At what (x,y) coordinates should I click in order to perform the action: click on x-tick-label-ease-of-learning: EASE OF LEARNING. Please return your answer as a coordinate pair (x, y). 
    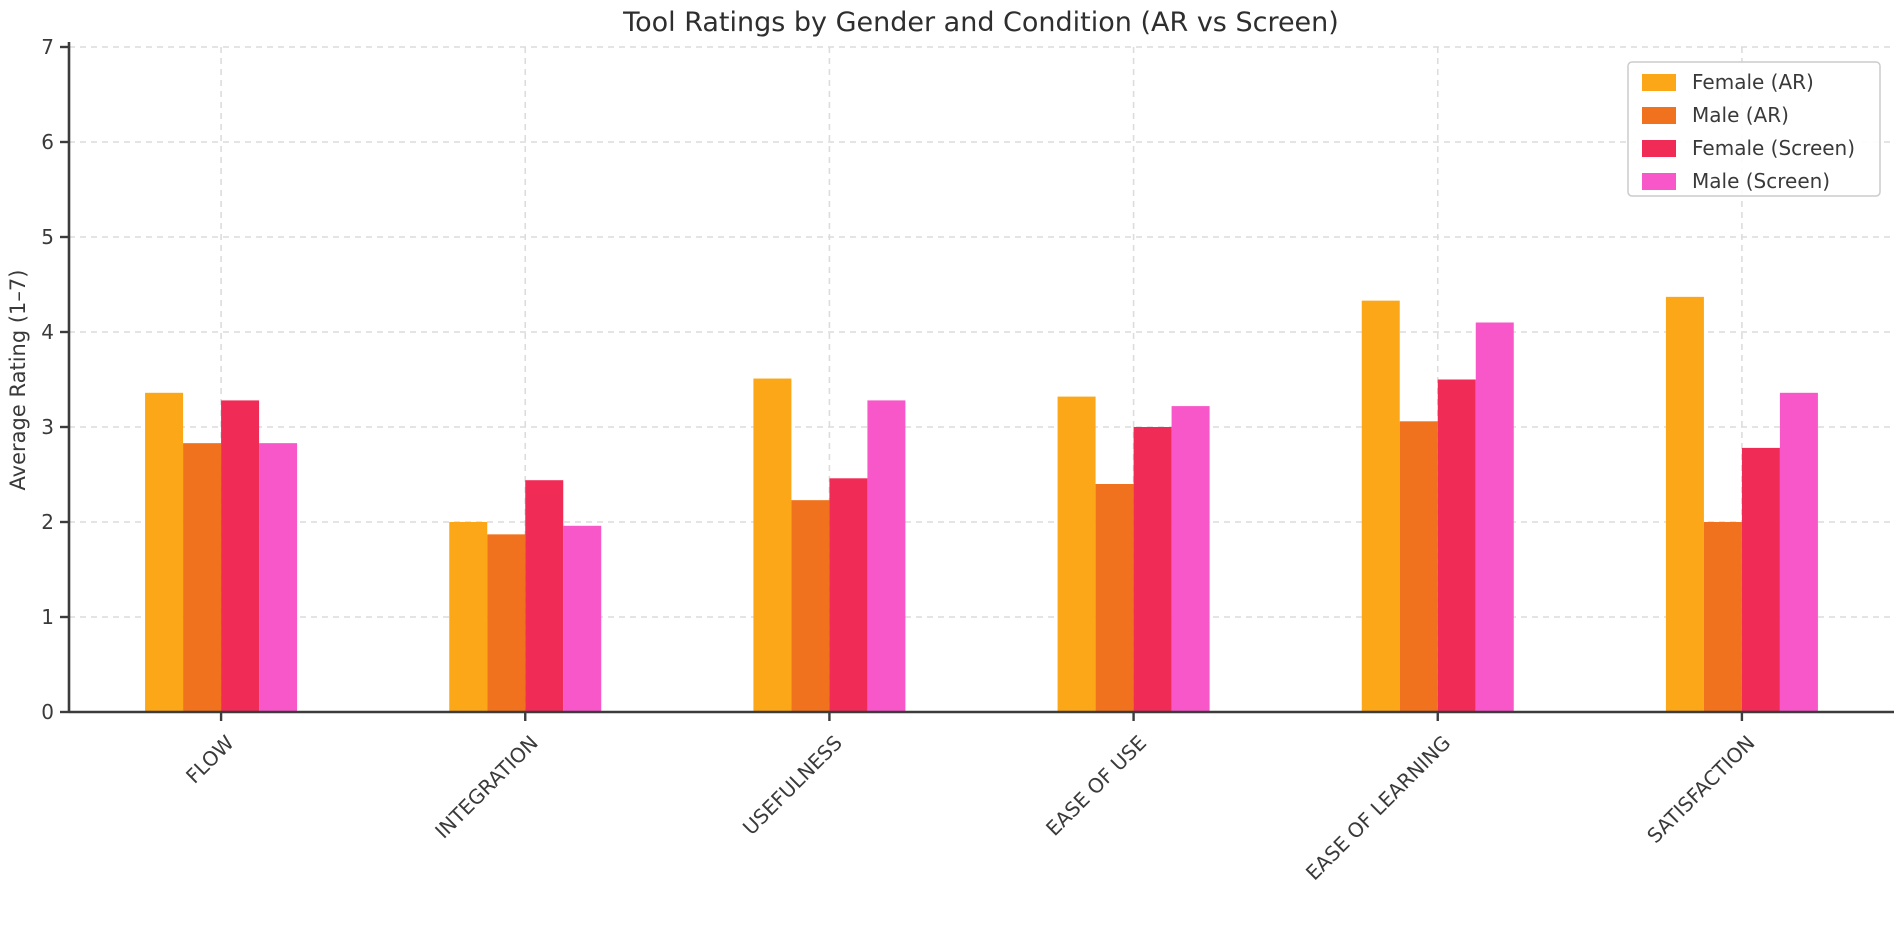
    Looking at the image, I should click on (1378, 808).